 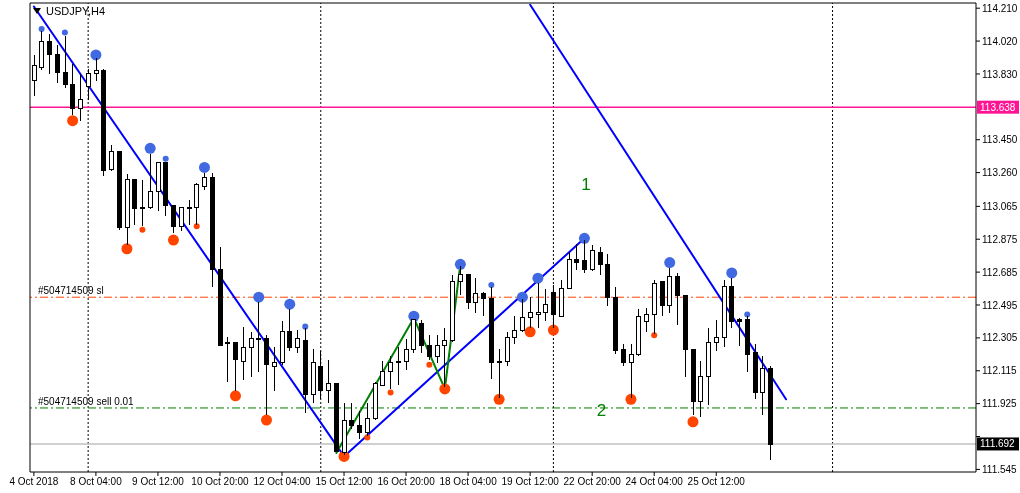 I want to click on x-tick-label: 4 Oct 2018, so click(x=34, y=482).